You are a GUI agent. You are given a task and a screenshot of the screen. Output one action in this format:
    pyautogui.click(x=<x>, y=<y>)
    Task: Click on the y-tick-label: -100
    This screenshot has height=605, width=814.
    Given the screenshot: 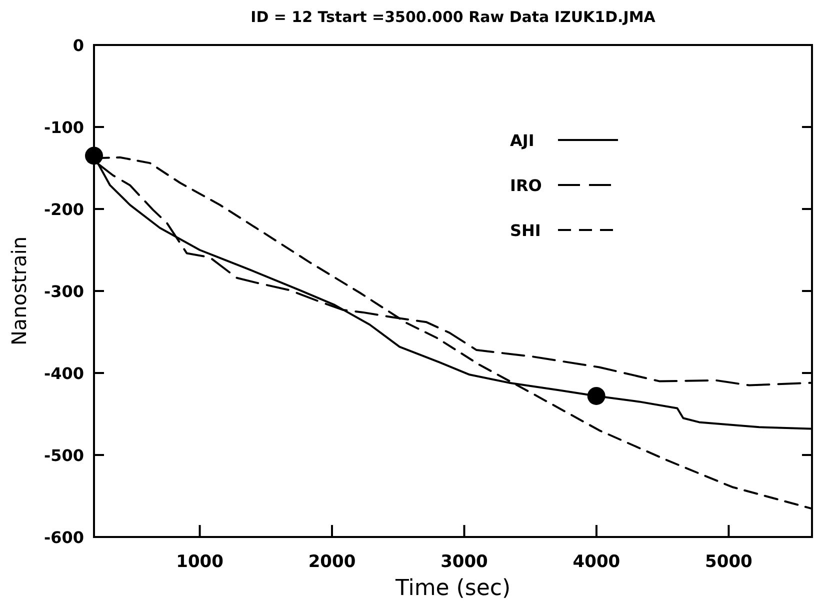 What is the action you would take?
    pyautogui.click(x=64, y=127)
    